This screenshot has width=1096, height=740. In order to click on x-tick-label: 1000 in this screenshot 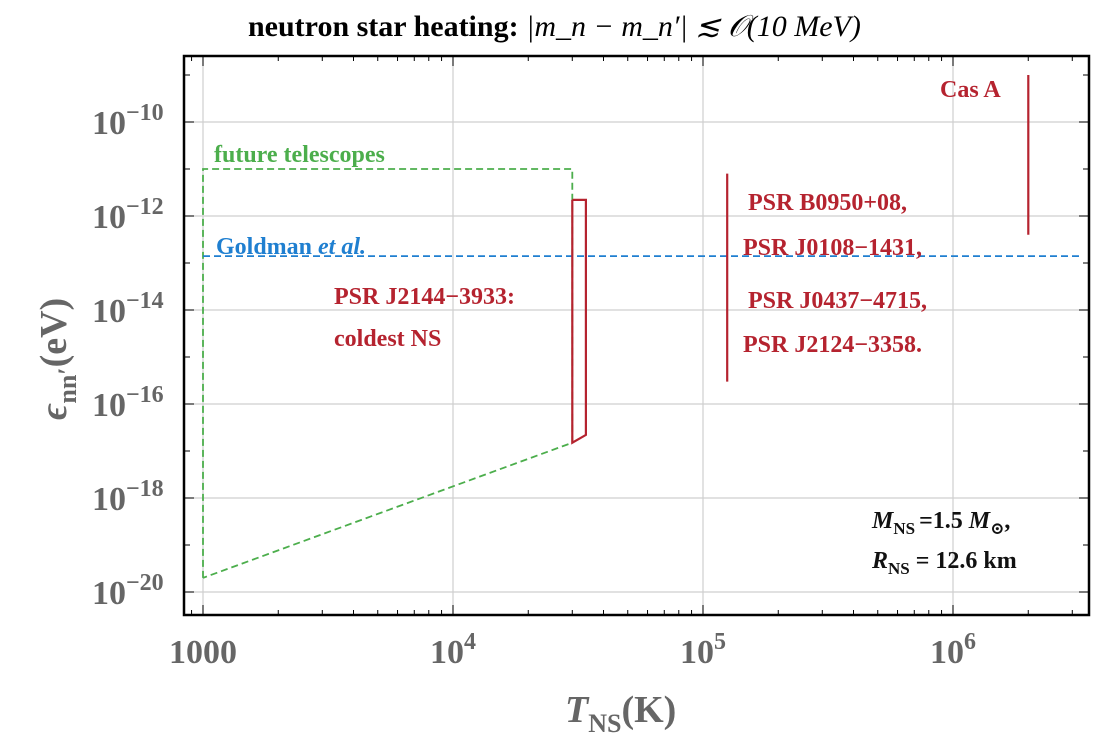, I will do `click(203, 652)`.